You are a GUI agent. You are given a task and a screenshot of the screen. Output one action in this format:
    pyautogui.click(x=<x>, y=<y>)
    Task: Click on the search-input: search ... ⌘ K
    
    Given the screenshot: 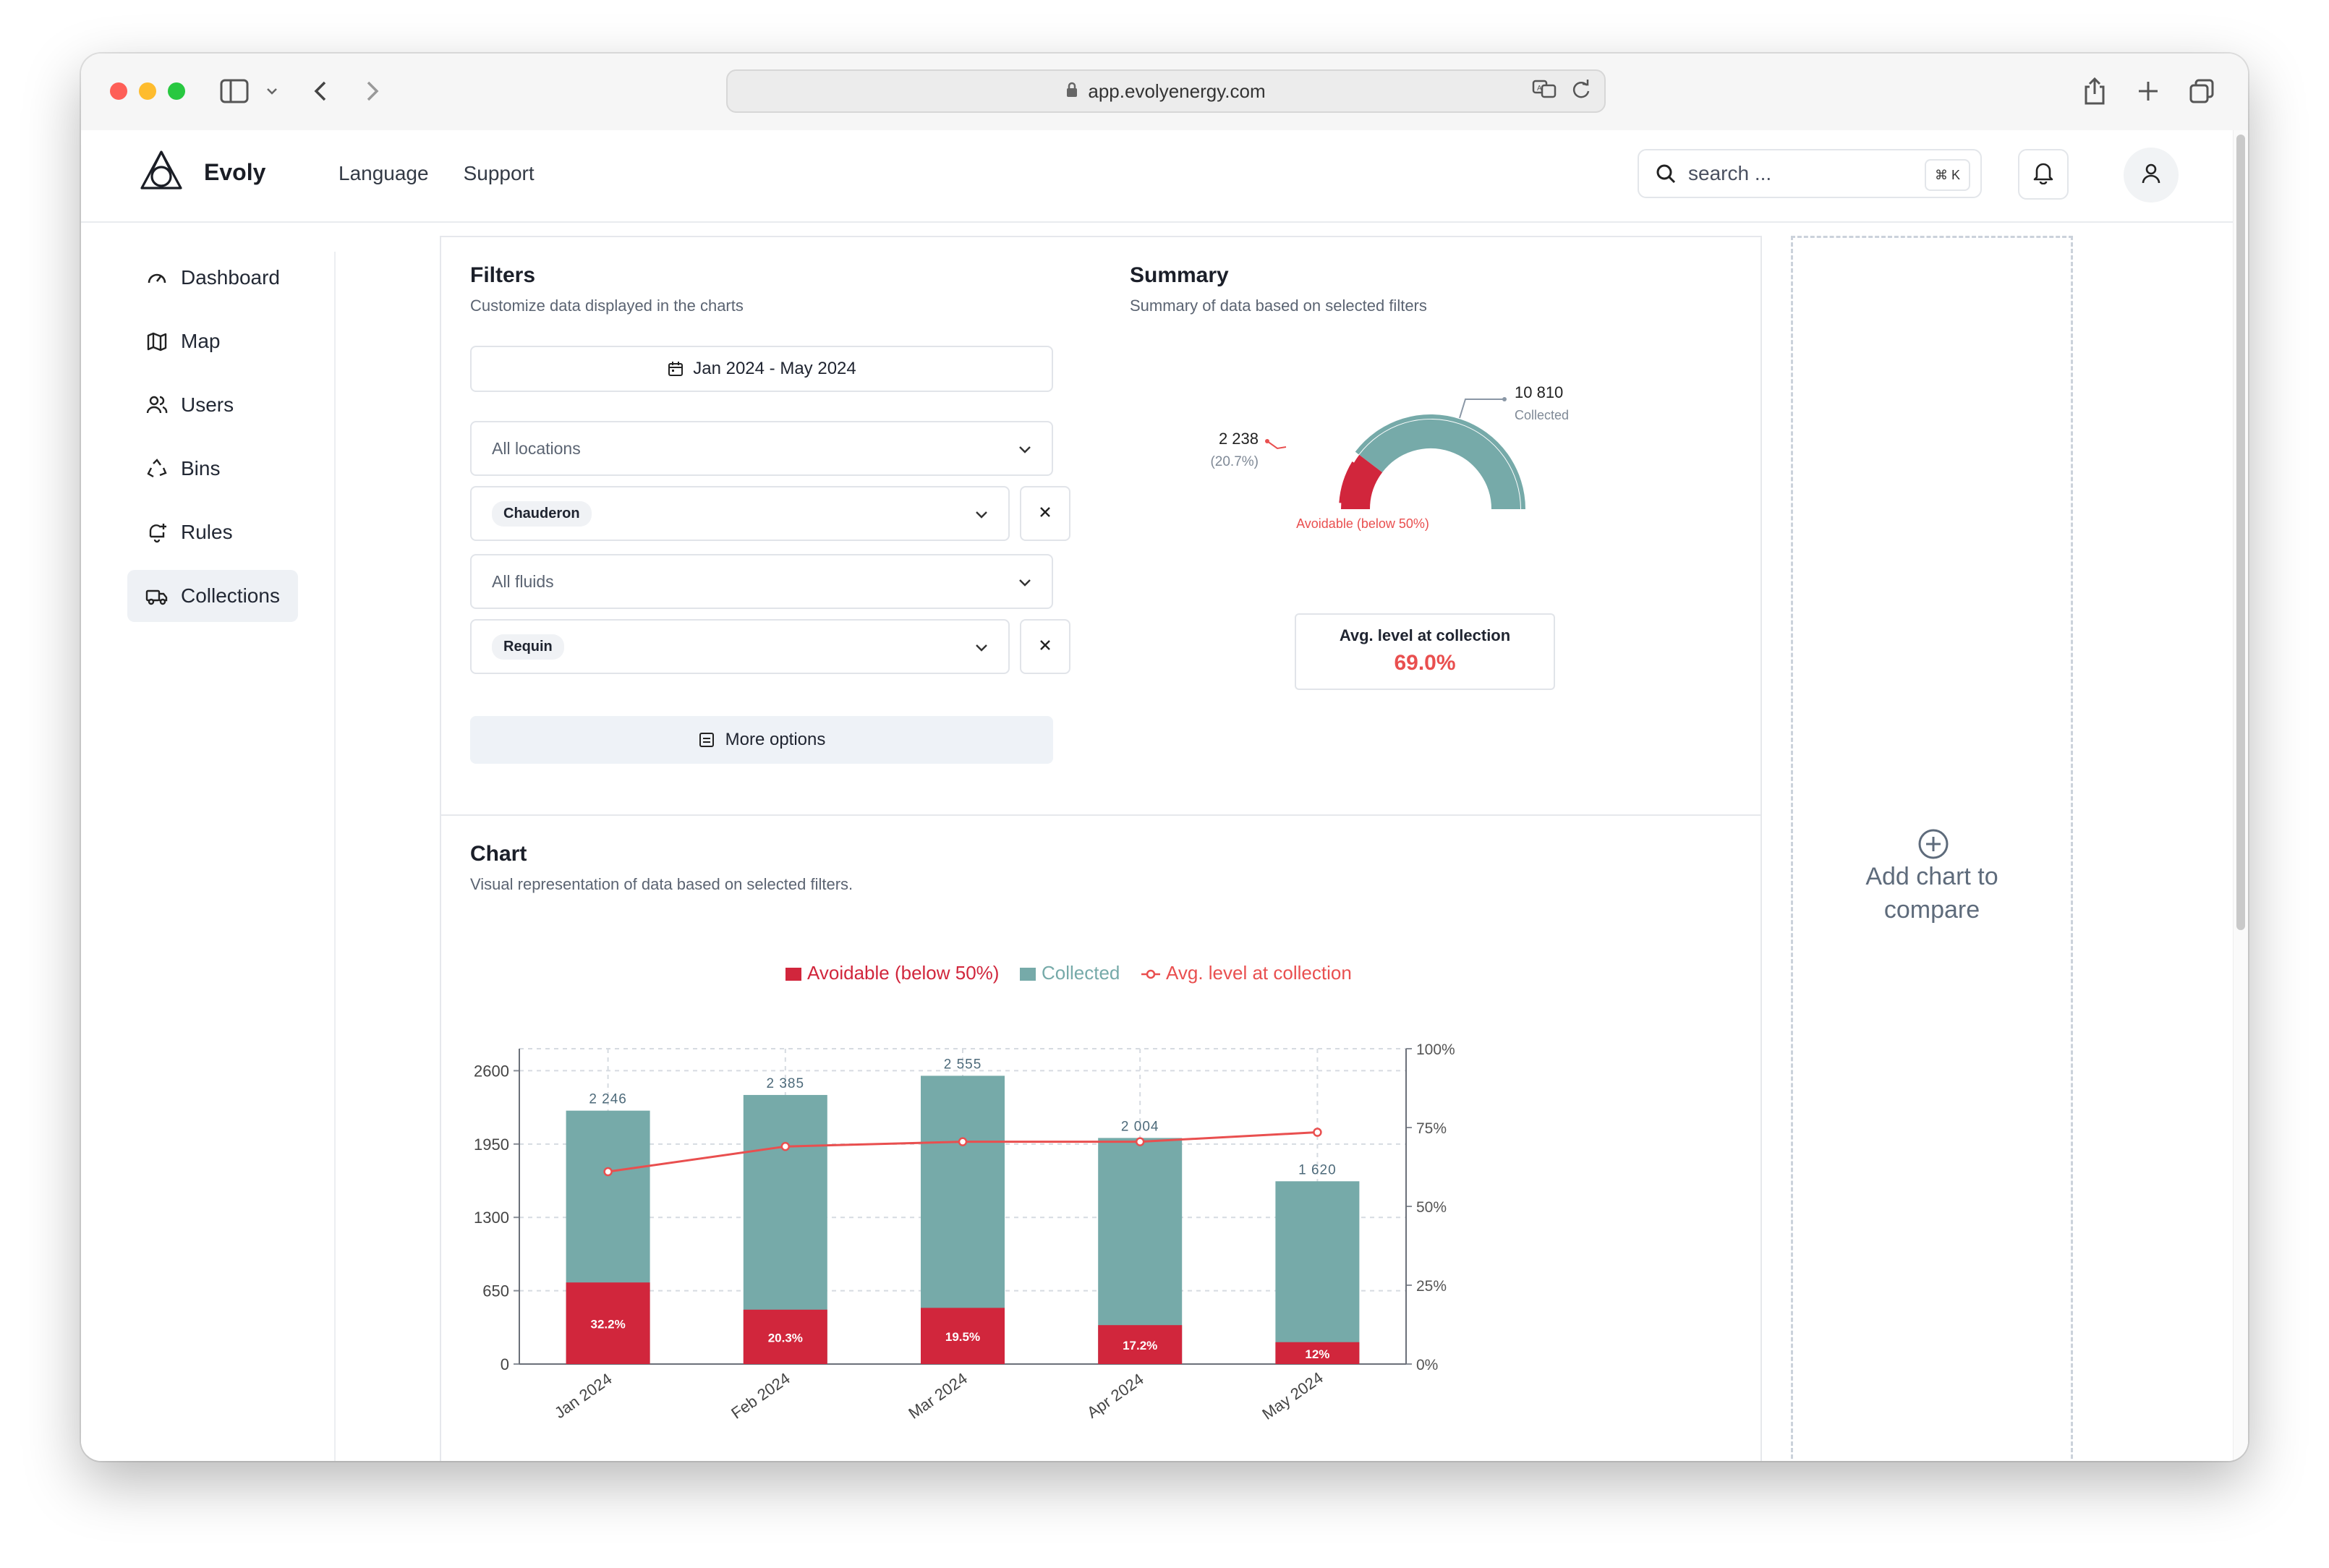 What is the action you would take?
    pyautogui.click(x=1810, y=173)
    